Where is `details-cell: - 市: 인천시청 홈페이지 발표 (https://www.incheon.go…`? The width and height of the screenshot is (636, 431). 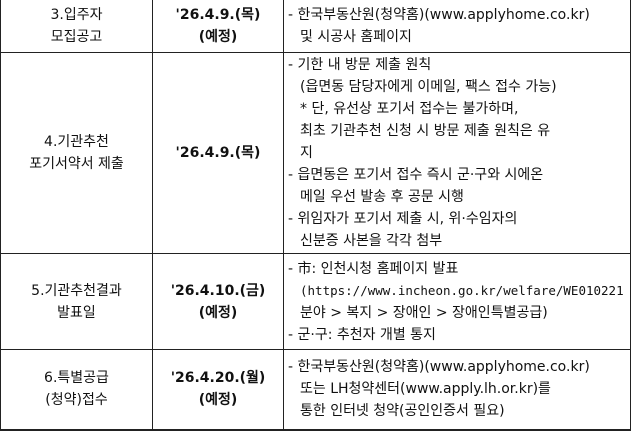
details-cell: - 市: 인천시청 홈페이지 발표 (https://www.incheon.go… is located at coordinates (457, 301).